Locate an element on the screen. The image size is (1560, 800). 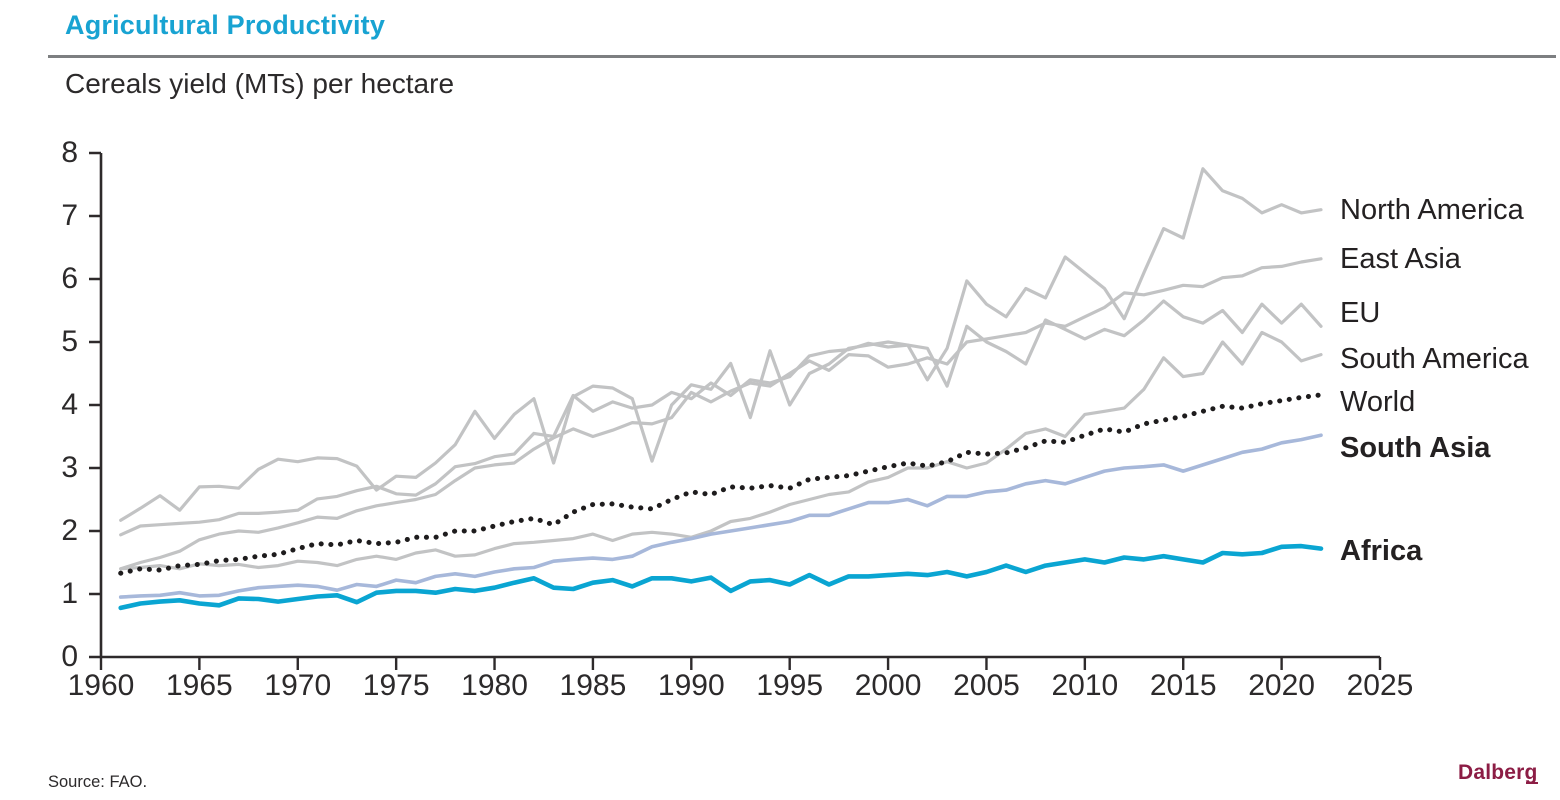
x-tick-label-2025: 2025 is located at coordinates (1380, 685).